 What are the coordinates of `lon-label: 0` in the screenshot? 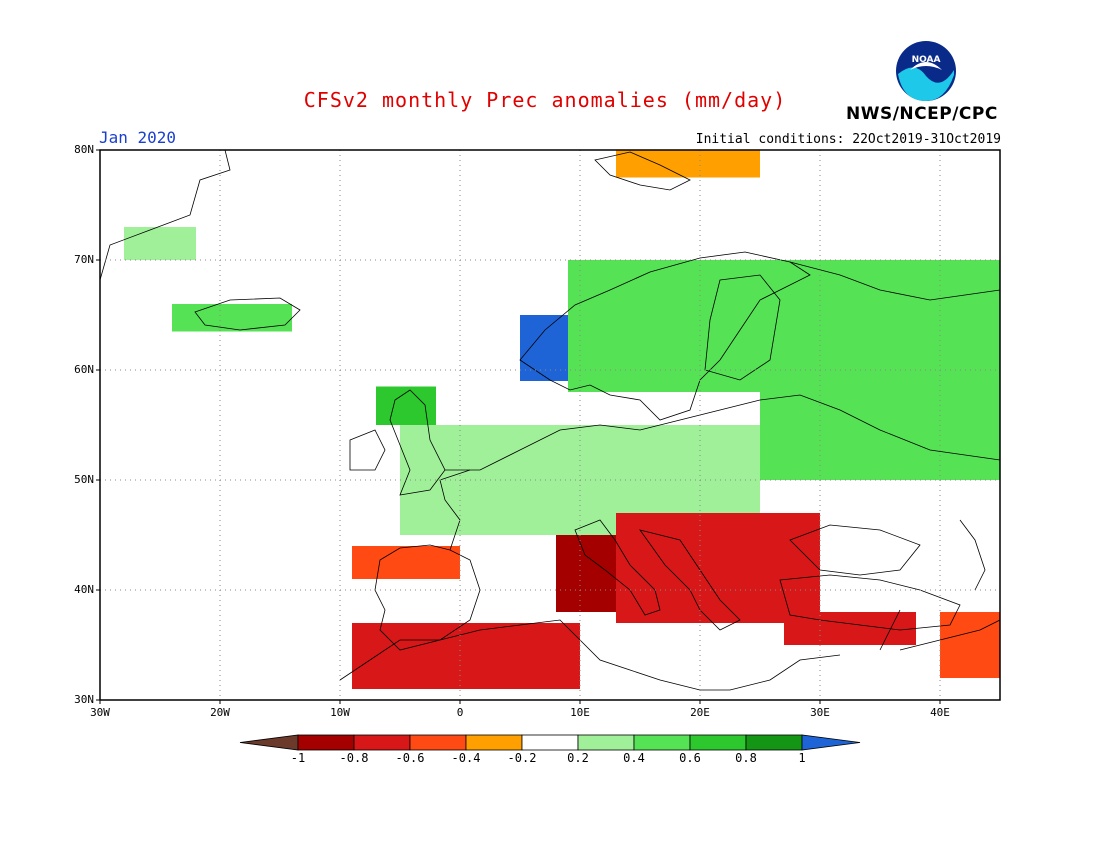 It's located at (460, 712).